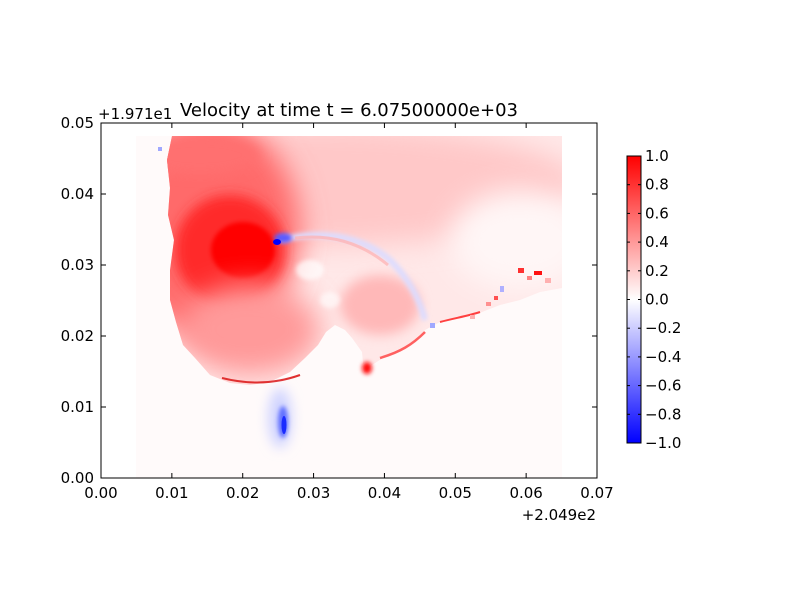 This screenshot has width=800, height=600. I want to click on colorbar-tick-label: 0.8, so click(657, 185).